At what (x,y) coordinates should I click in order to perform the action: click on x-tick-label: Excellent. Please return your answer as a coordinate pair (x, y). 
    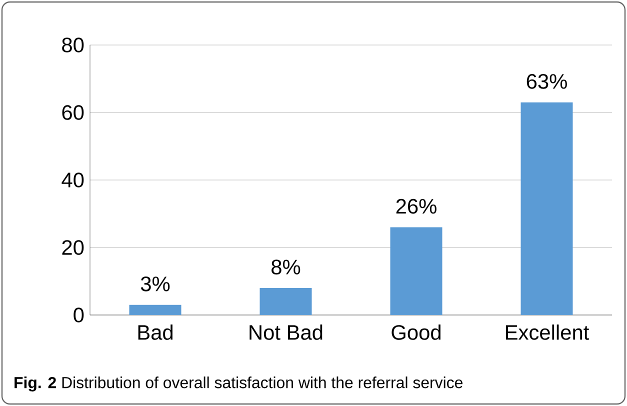
    Looking at the image, I should click on (548, 332).